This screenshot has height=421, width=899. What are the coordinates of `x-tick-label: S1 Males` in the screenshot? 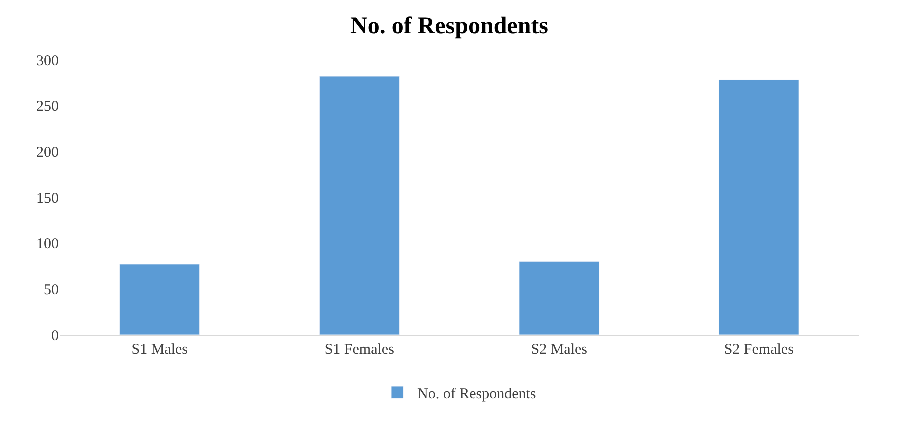 It's located at (160, 350).